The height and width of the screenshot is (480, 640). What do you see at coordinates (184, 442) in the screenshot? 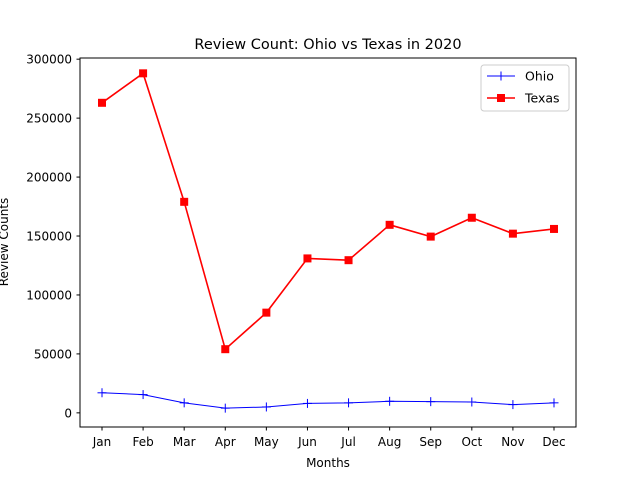
I see `x-tick-label: Mar` at bounding box center [184, 442].